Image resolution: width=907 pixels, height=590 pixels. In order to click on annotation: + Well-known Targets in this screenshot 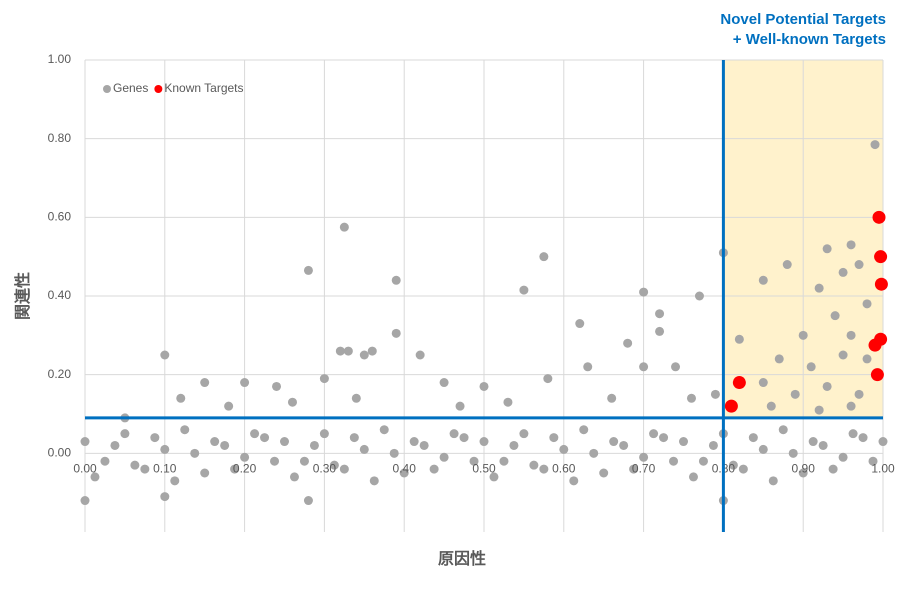, I will do `click(809, 39)`.